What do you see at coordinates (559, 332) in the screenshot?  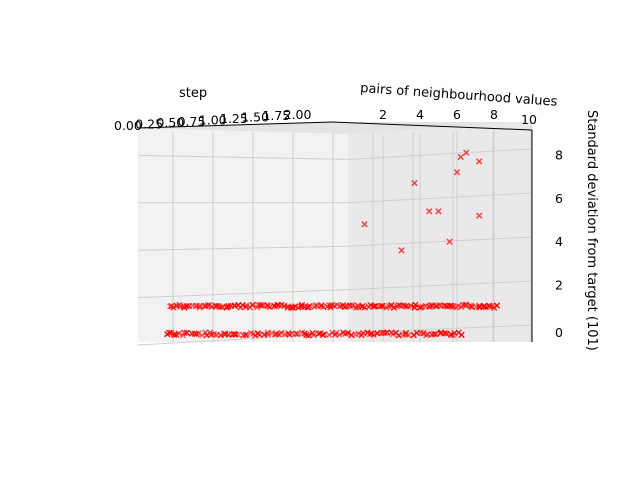 I see `z-tick-label: 0` at bounding box center [559, 332].